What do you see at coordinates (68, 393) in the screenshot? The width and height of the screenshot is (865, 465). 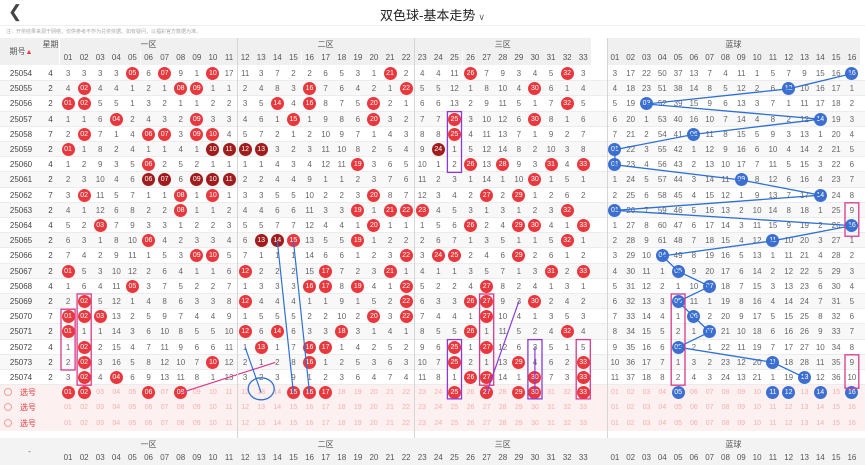 I see `picked-red-ball: 01` at bounding box center [68, 393].